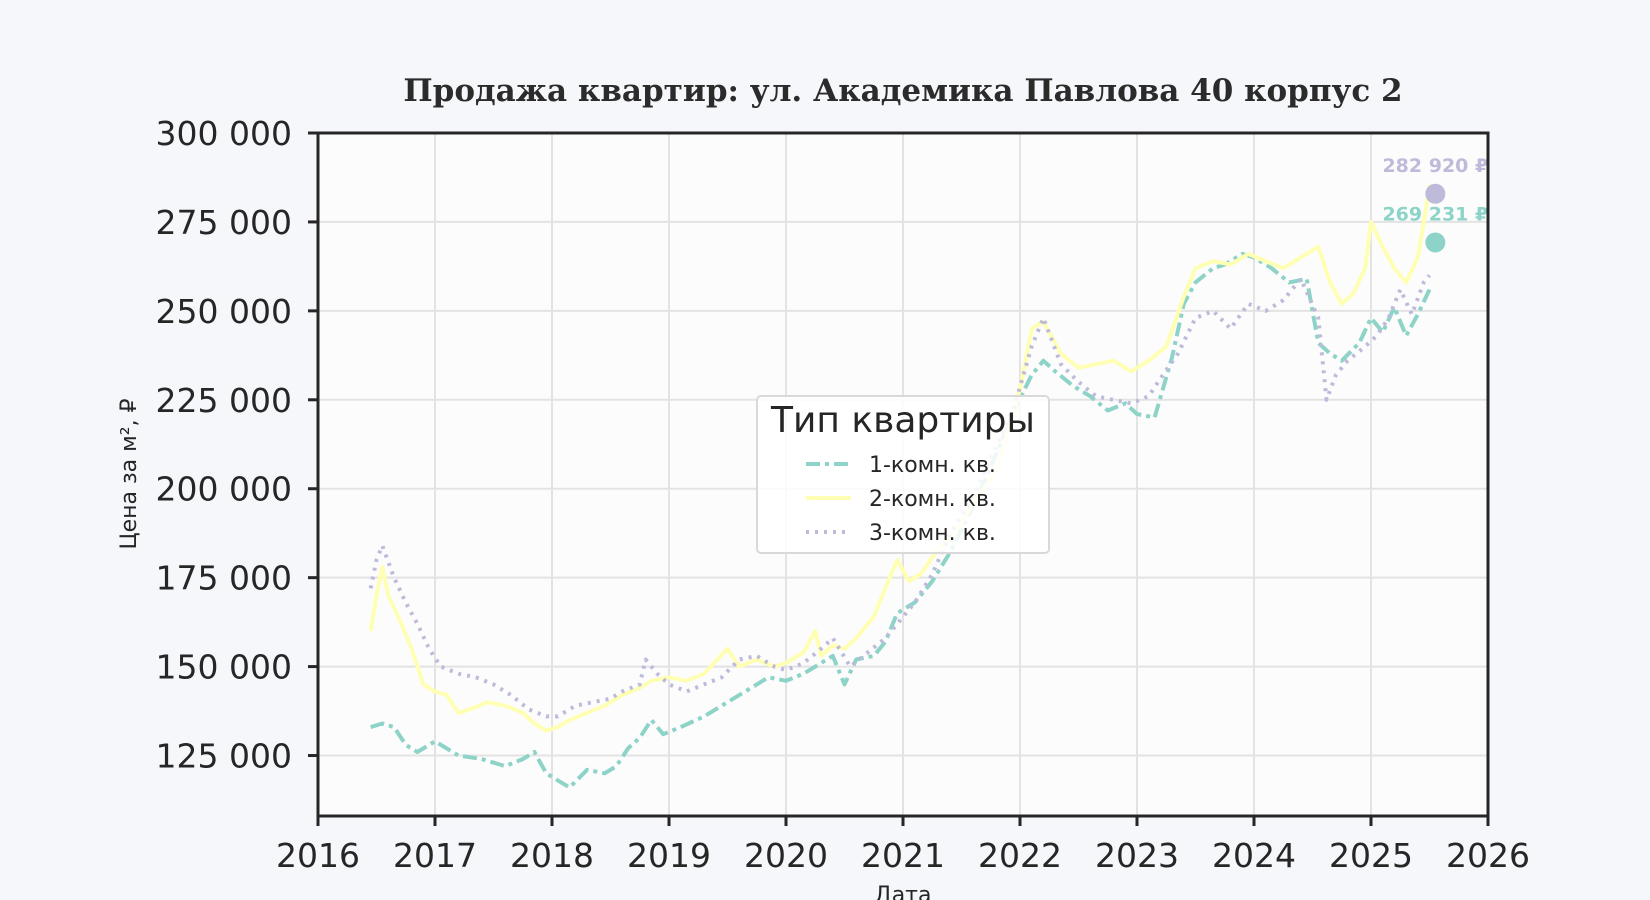 Image resolution: width=1650 pixels, height=900 pixels. What do you see at coordinates (224, 400) in the screenshot?
I see `y-tick-label: 225 000` at bounding box center [224, 400].